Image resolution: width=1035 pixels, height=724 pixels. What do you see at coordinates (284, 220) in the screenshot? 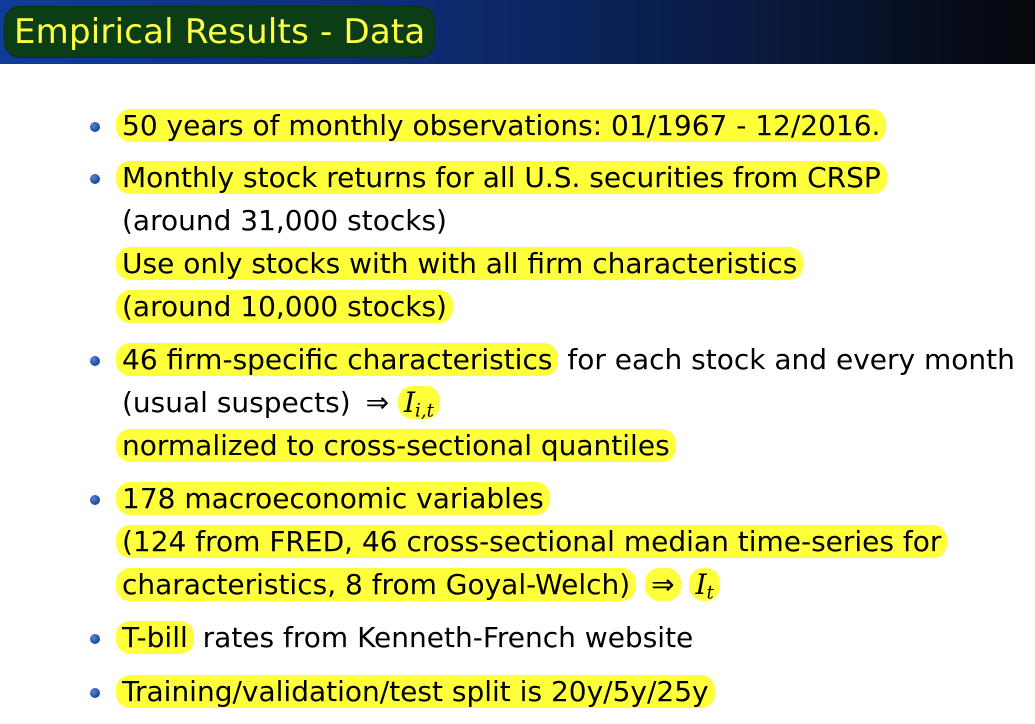
I see `bullet-2-line-2: (around 31,000 stocks)` at bounding box center [284, 220].